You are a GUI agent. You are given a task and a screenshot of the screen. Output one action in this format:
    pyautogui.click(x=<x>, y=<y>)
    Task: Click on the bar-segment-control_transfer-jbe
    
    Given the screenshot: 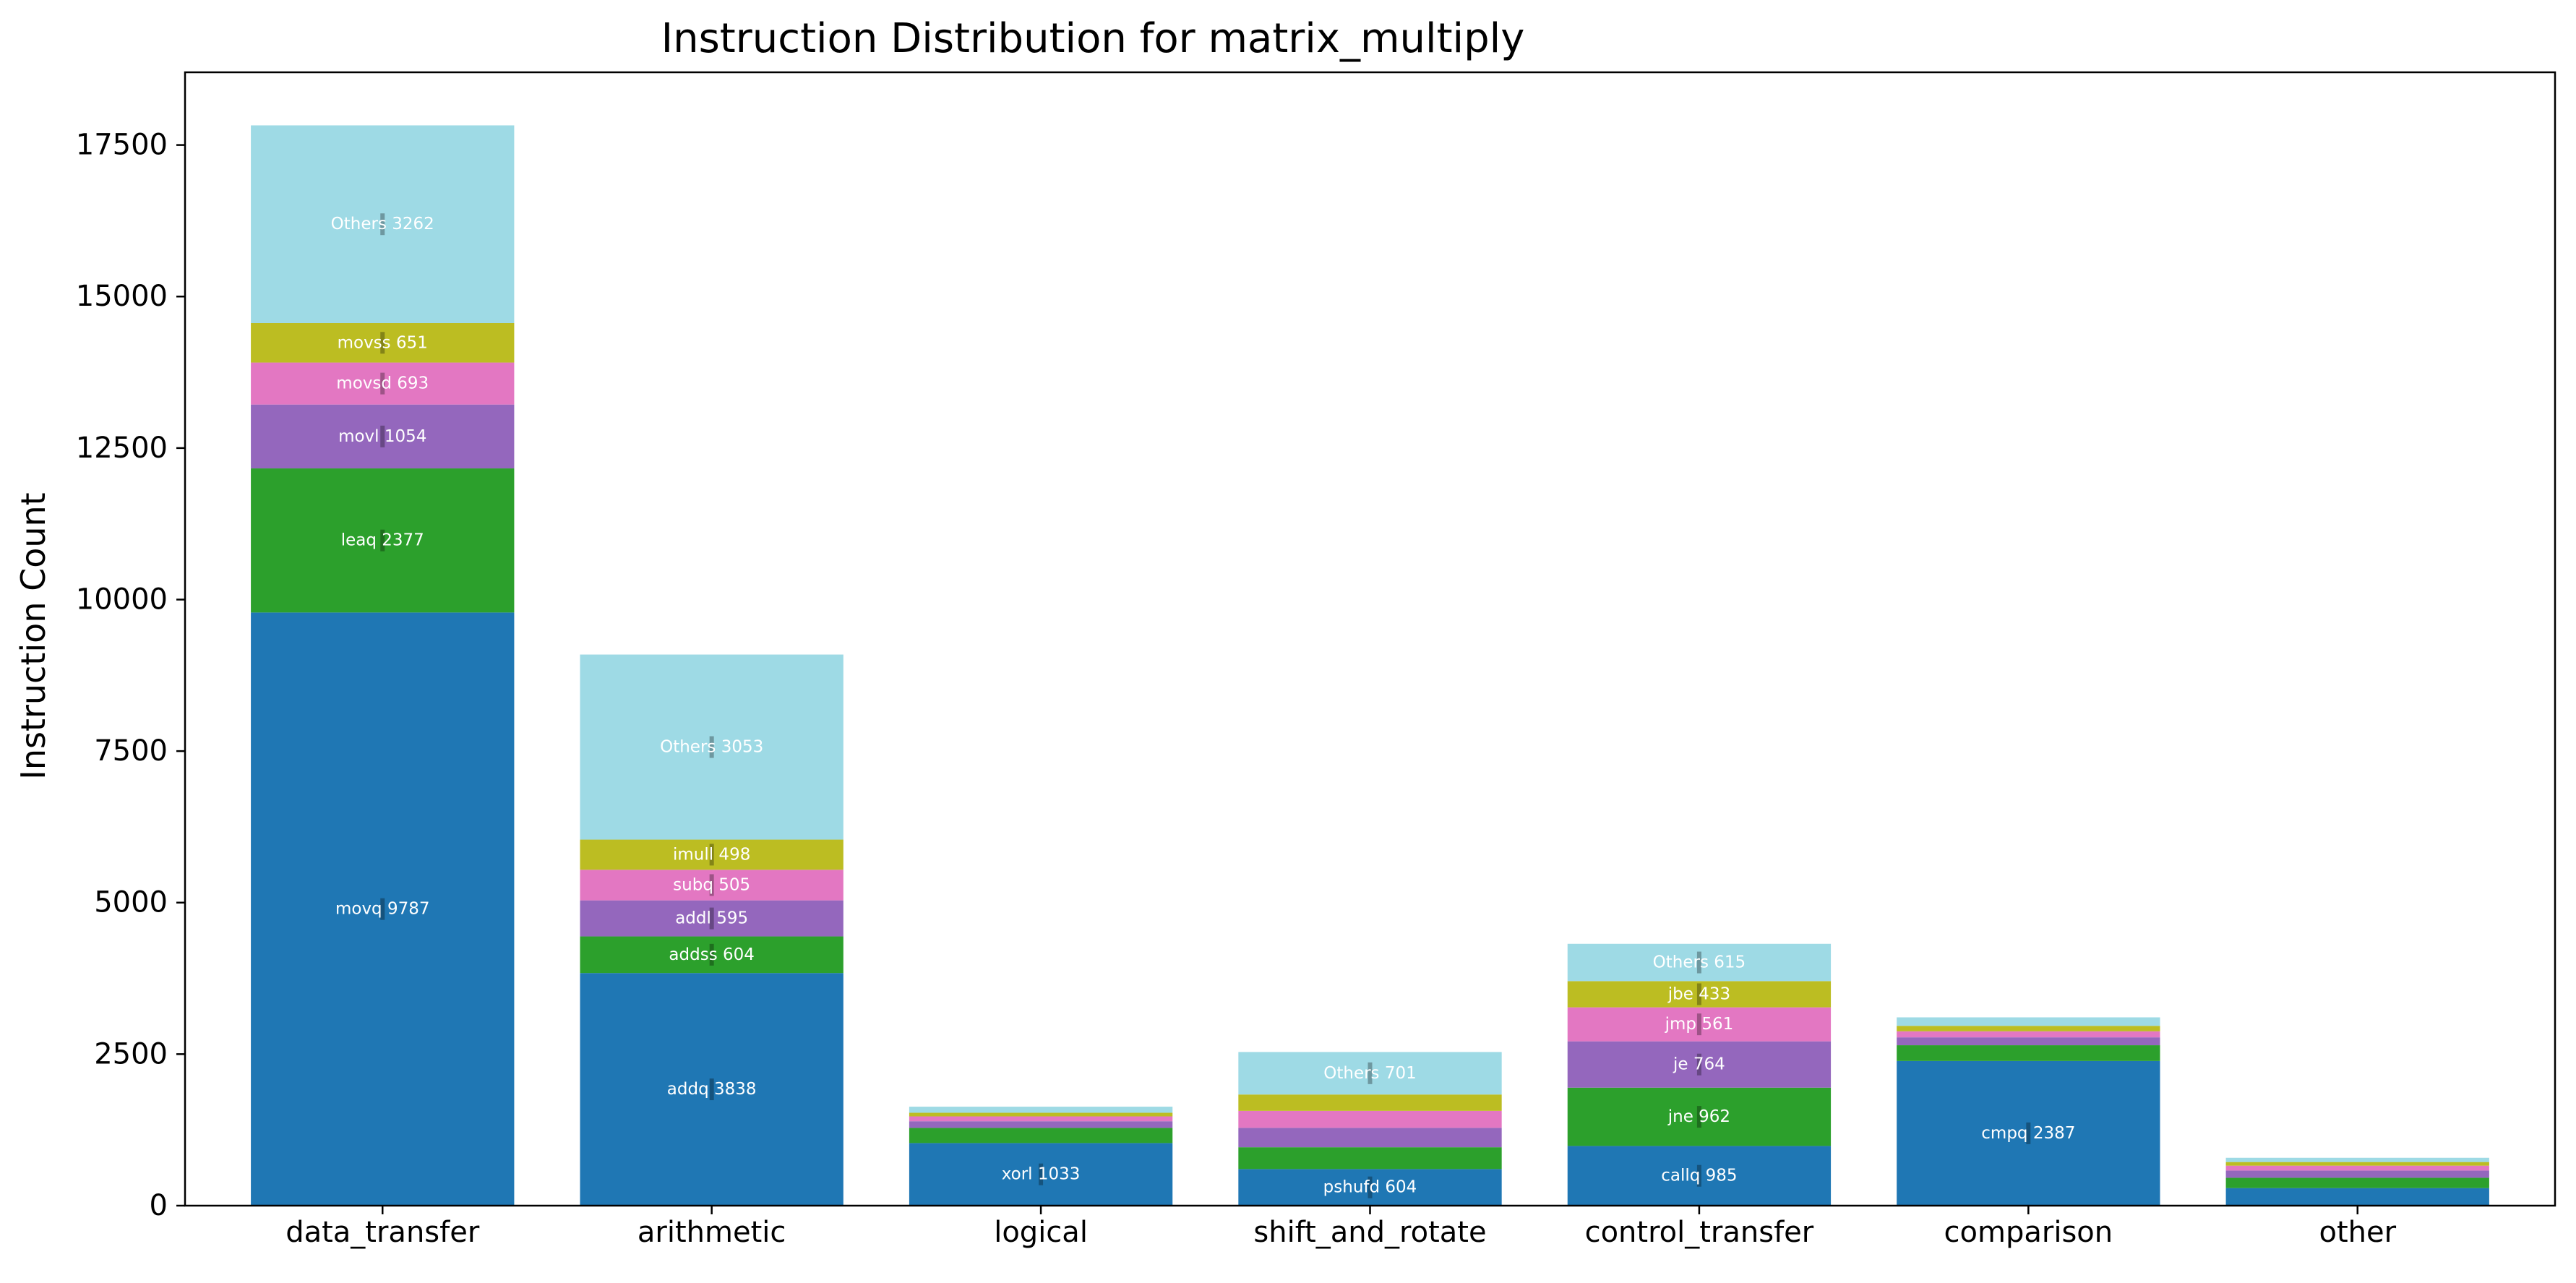 What is the action you would take?
    pyautogui.click(x=1700, y=994)
    